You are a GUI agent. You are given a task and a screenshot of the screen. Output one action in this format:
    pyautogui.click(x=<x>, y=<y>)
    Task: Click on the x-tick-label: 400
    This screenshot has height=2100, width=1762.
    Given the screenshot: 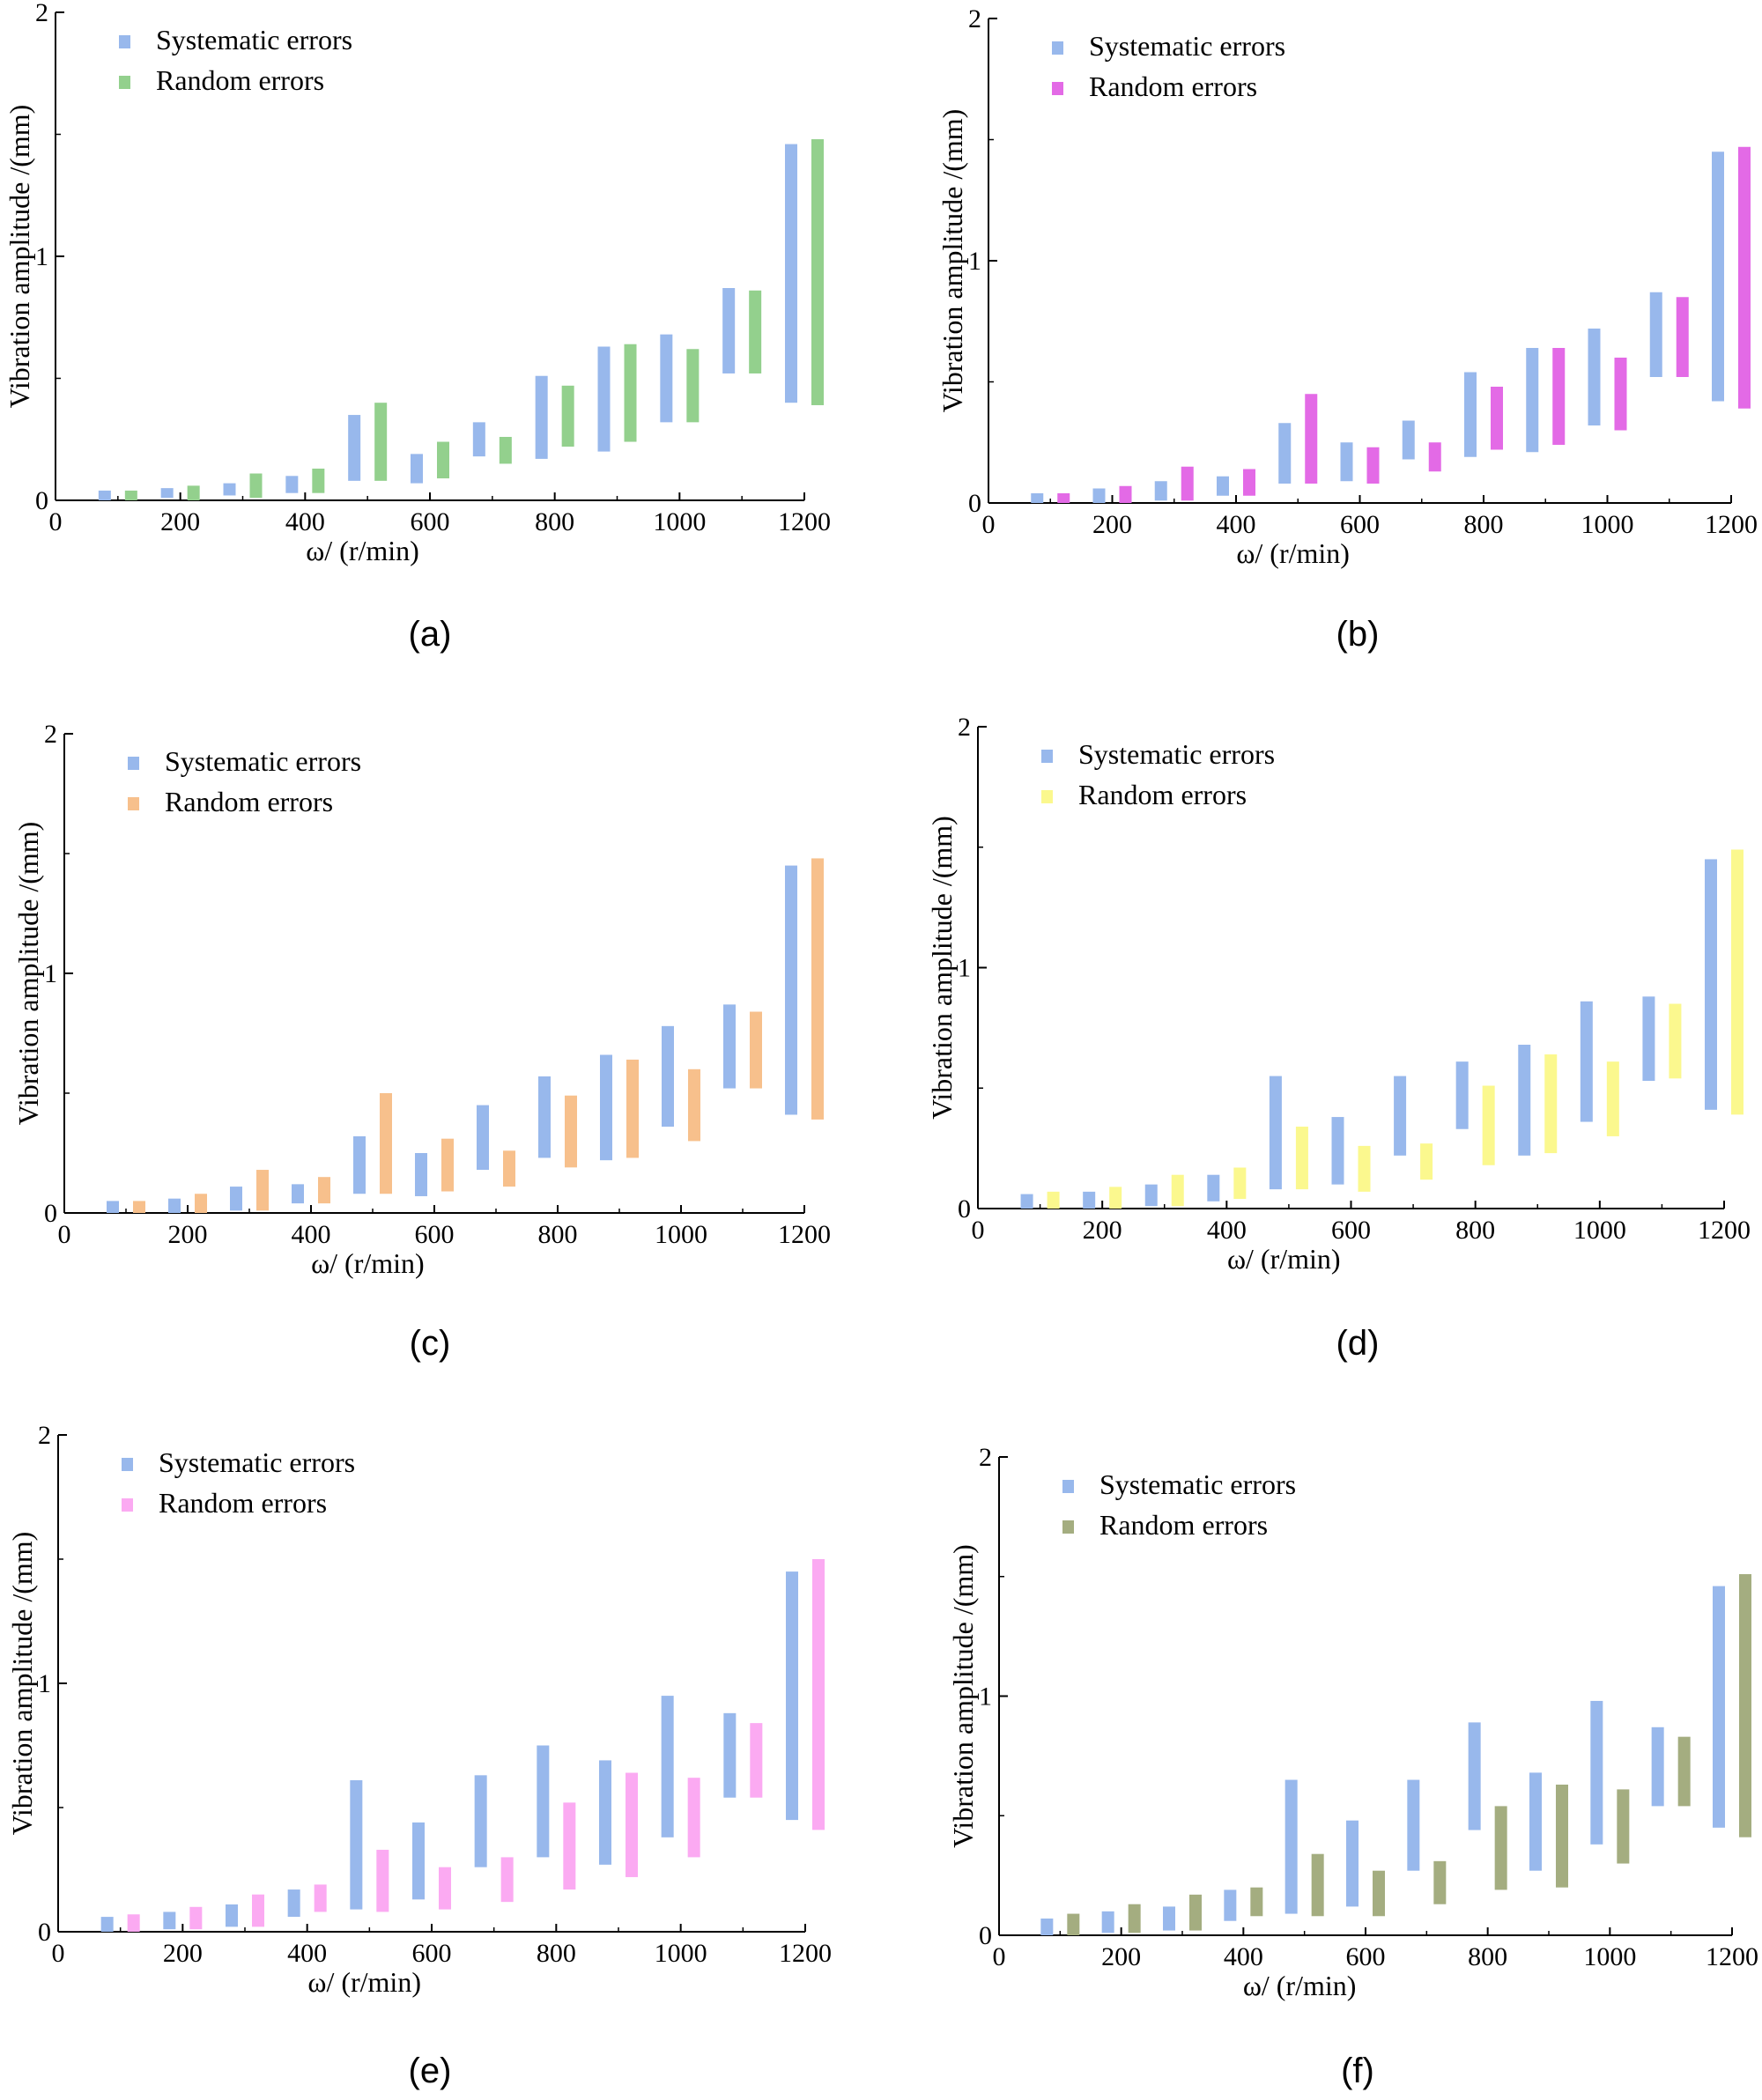 What is the action you would take?
    pyautogui.click(x=307, y=1953)
    